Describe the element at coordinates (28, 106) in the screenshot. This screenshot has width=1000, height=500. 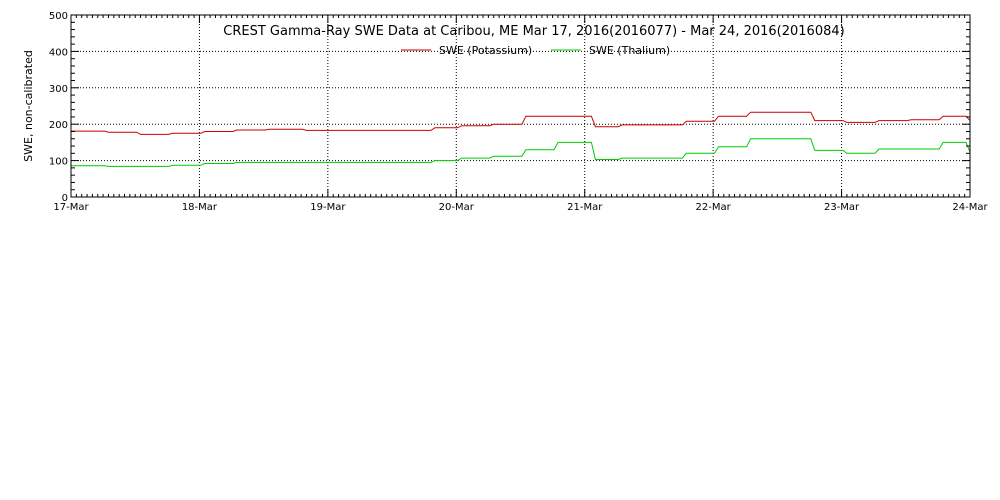
I see `y-axis-label: SWE, non-calibrated` at that location.